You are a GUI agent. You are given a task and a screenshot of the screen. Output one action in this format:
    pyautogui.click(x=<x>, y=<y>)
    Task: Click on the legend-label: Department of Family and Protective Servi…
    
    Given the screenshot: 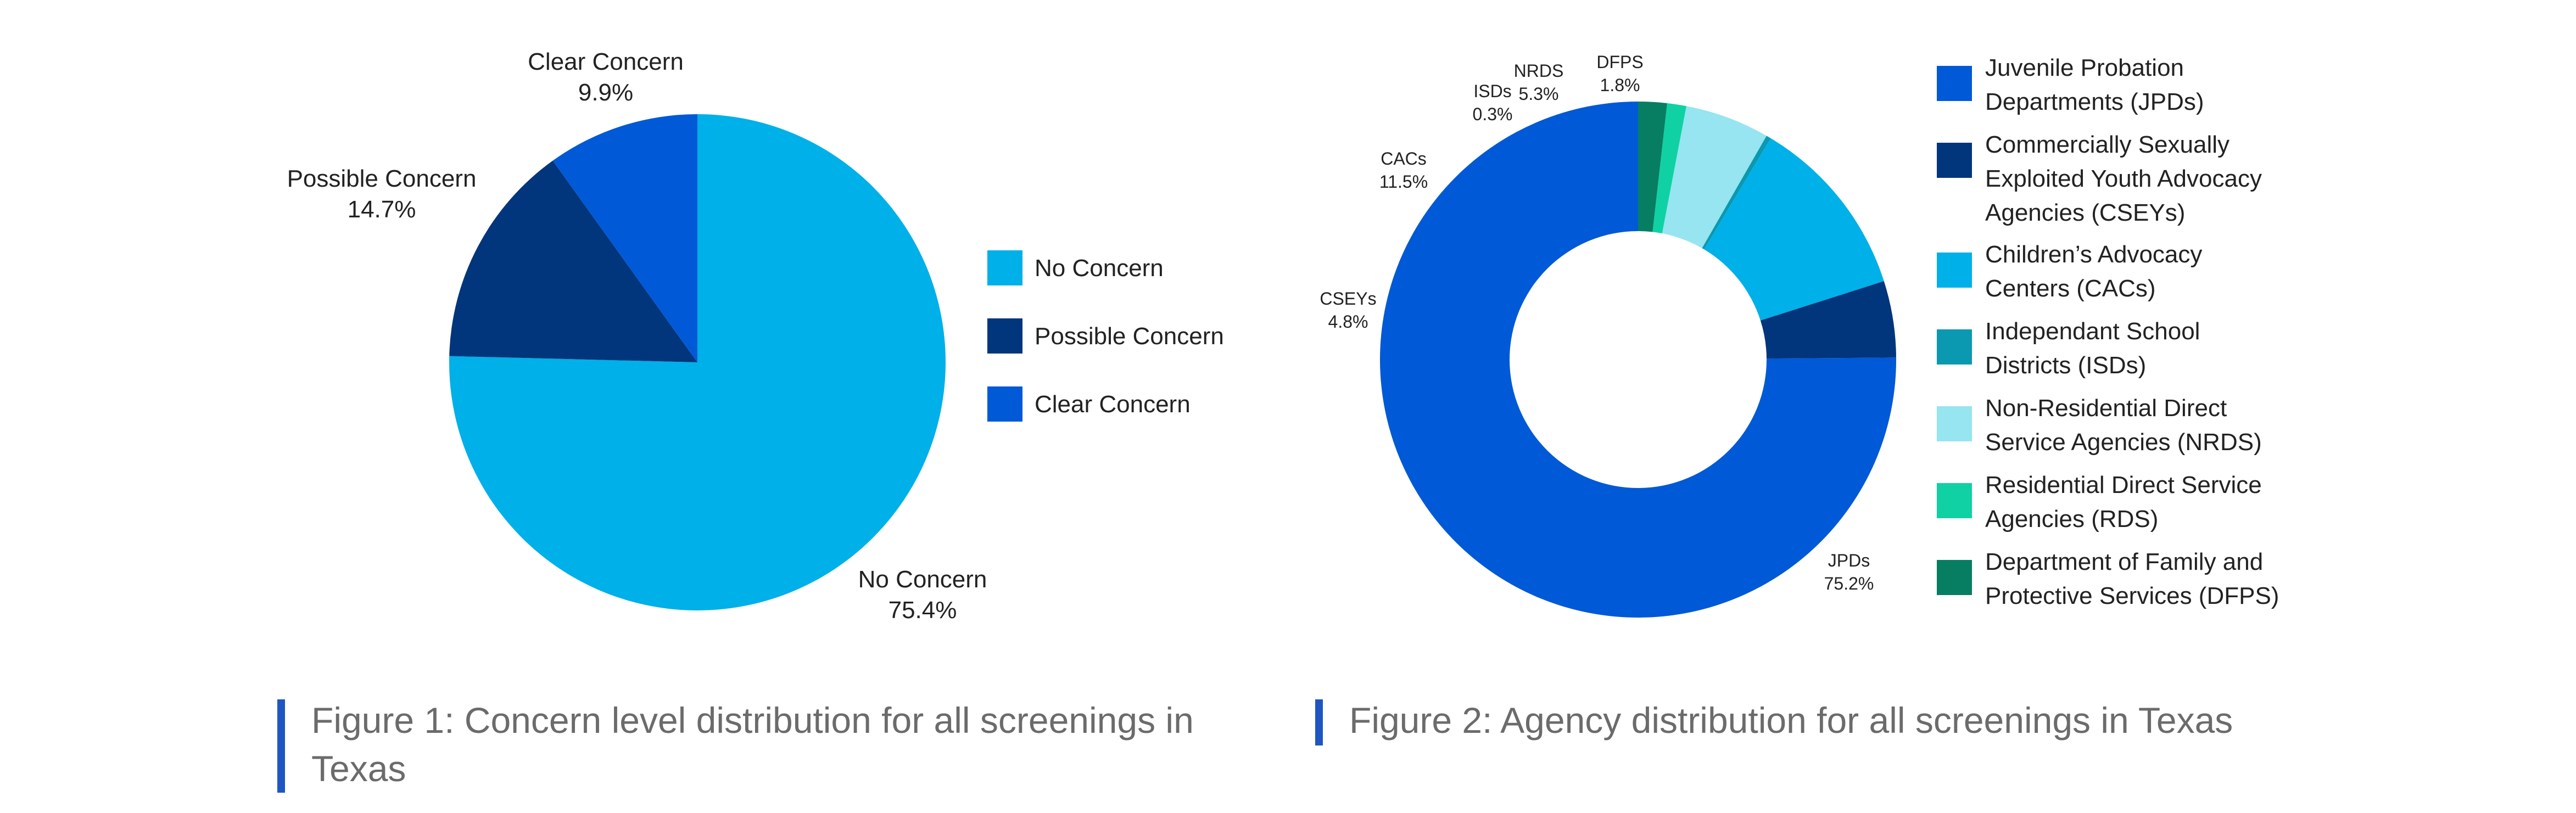 What is the action you would take?
    pyautogui.click(x=2132, y=578)
    